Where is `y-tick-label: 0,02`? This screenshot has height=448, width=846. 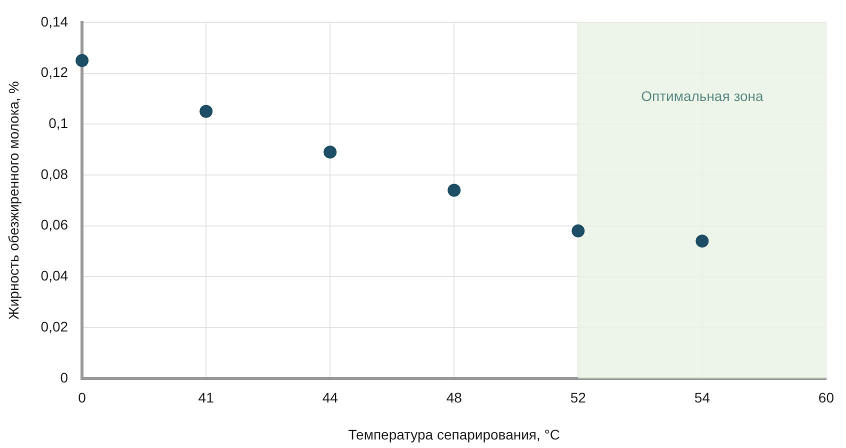 y-tick-label: 0,02 is located at coordinates (54, 326).